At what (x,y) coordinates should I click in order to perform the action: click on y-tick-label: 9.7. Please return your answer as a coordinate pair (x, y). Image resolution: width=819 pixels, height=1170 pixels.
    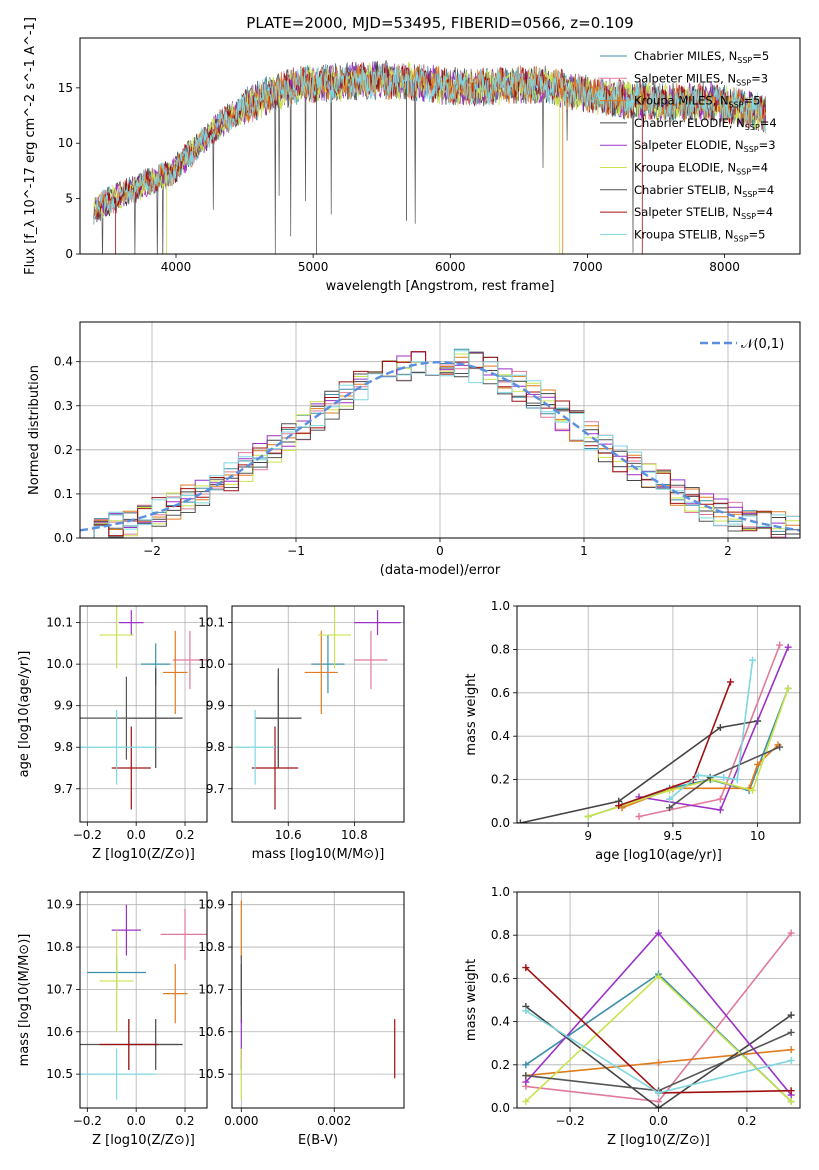
    Looking at the image, I should click on (215, 789).